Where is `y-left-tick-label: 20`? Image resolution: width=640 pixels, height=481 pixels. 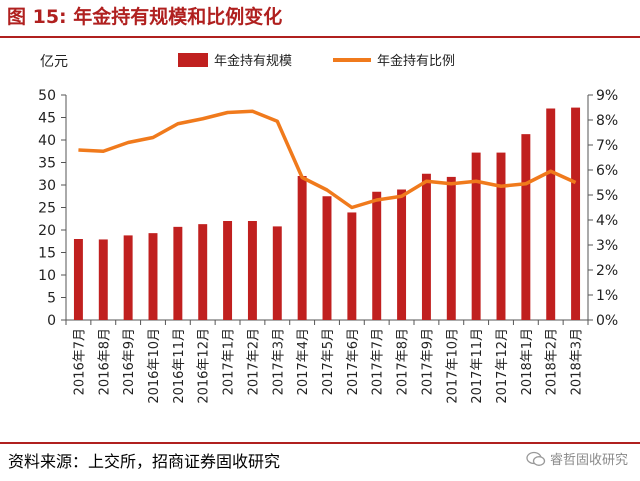
y-left-tick-label: 20 is located at coordinates (47, 231).